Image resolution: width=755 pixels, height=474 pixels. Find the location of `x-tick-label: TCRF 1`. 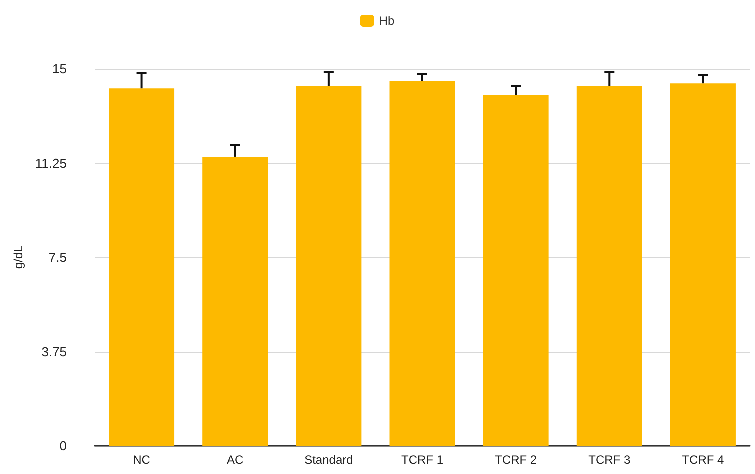

x-tick-label: TCRF 1 is located at coordinates (423, 460).